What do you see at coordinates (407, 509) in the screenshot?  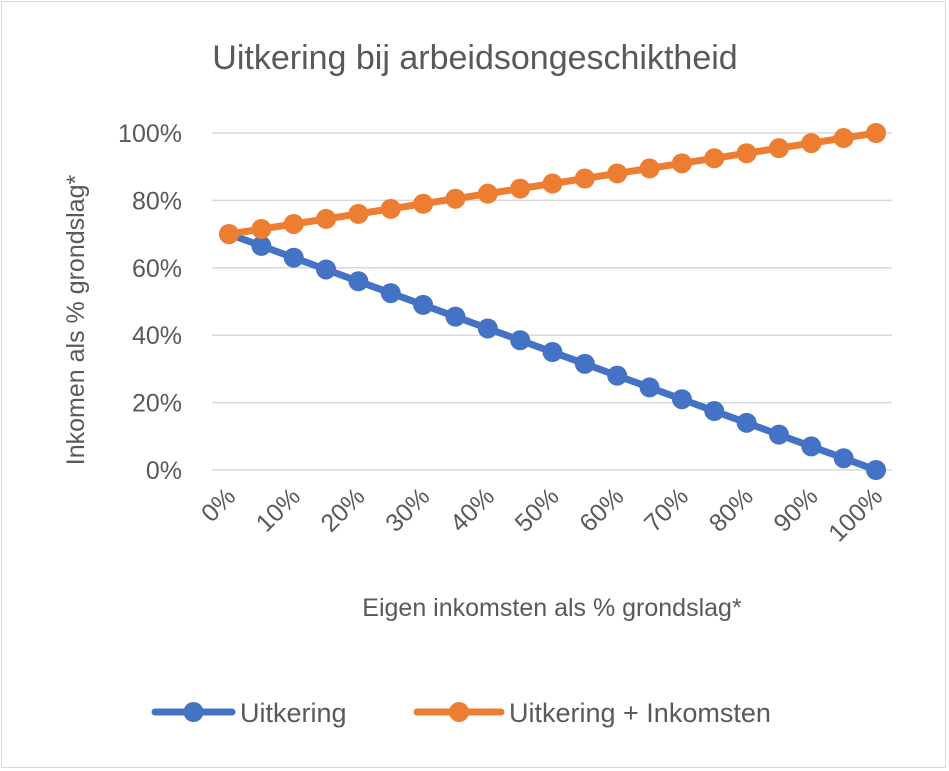 I see `x-tick-label: 30%` at bounding box center [407, 509].